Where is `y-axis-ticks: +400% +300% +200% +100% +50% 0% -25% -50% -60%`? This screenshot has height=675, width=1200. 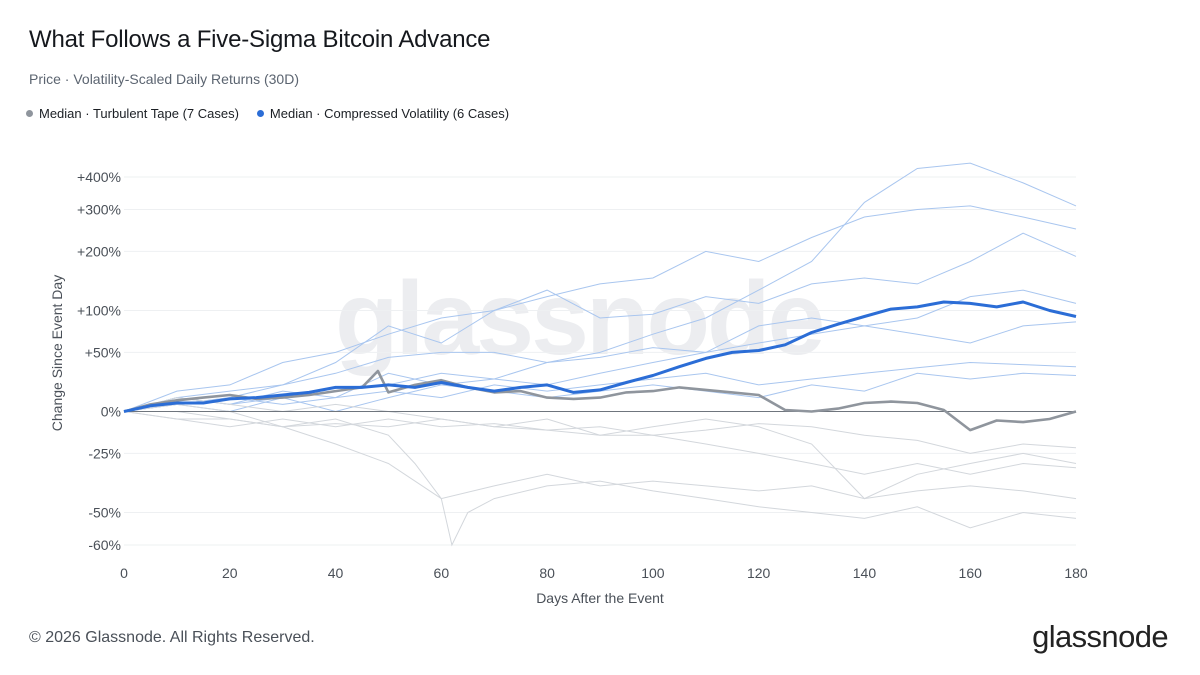
y-axis-ticks: +400% +300% +200% +100% +50% 0% -25% -50% -60% is located at coordinates (99, 361).